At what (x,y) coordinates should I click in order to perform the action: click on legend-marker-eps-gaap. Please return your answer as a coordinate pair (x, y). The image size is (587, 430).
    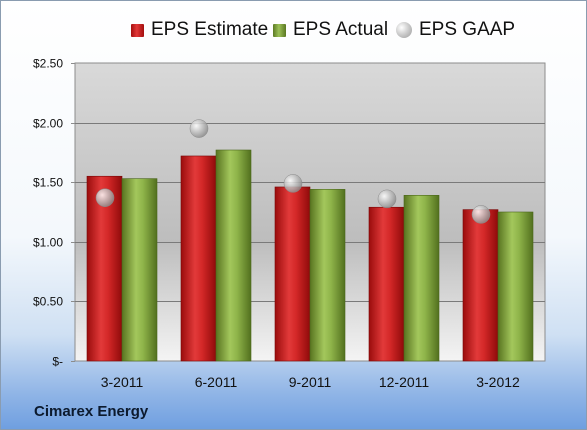
    Looking at the image, I should click on (404, 30).